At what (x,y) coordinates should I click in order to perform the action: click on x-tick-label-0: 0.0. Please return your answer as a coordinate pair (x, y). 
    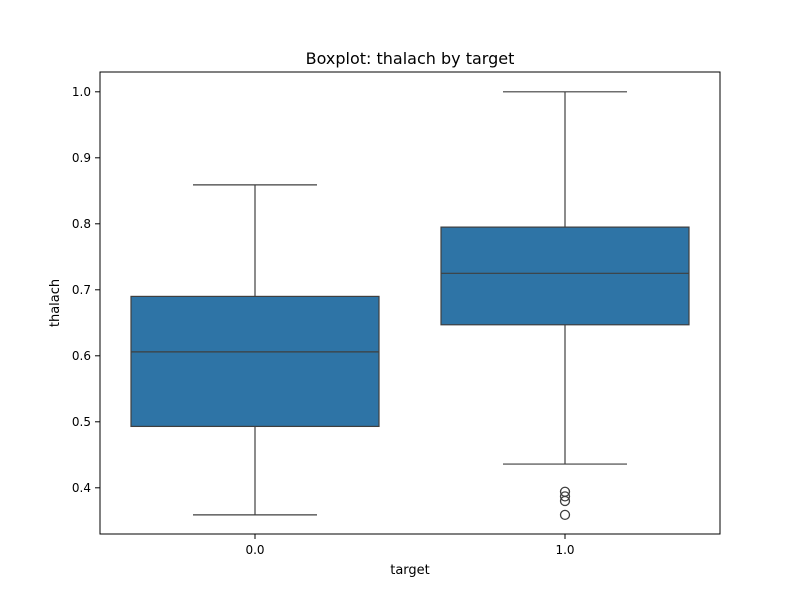
    Looking at the image, I should click on (254, 550).